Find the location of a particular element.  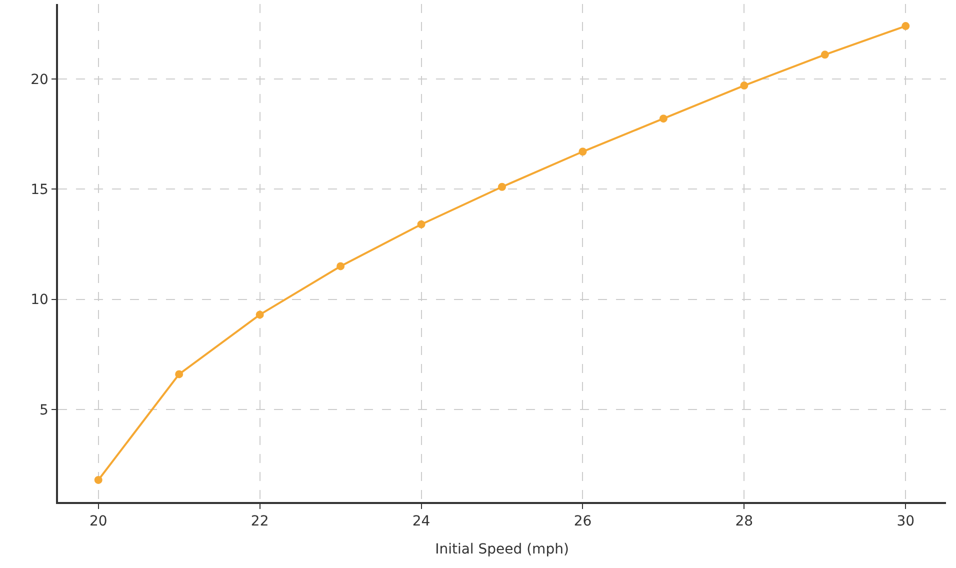

x-tick-label: 30 is located at coordinates (905, 522).